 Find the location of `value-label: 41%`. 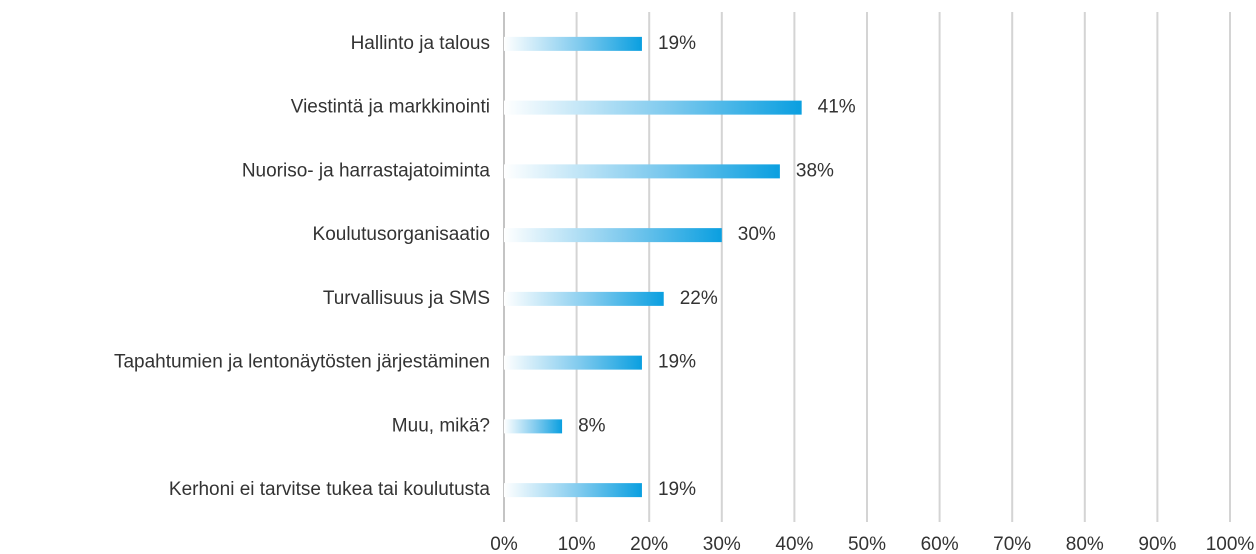

value-label: 41% is located at coordinates (837, 107).